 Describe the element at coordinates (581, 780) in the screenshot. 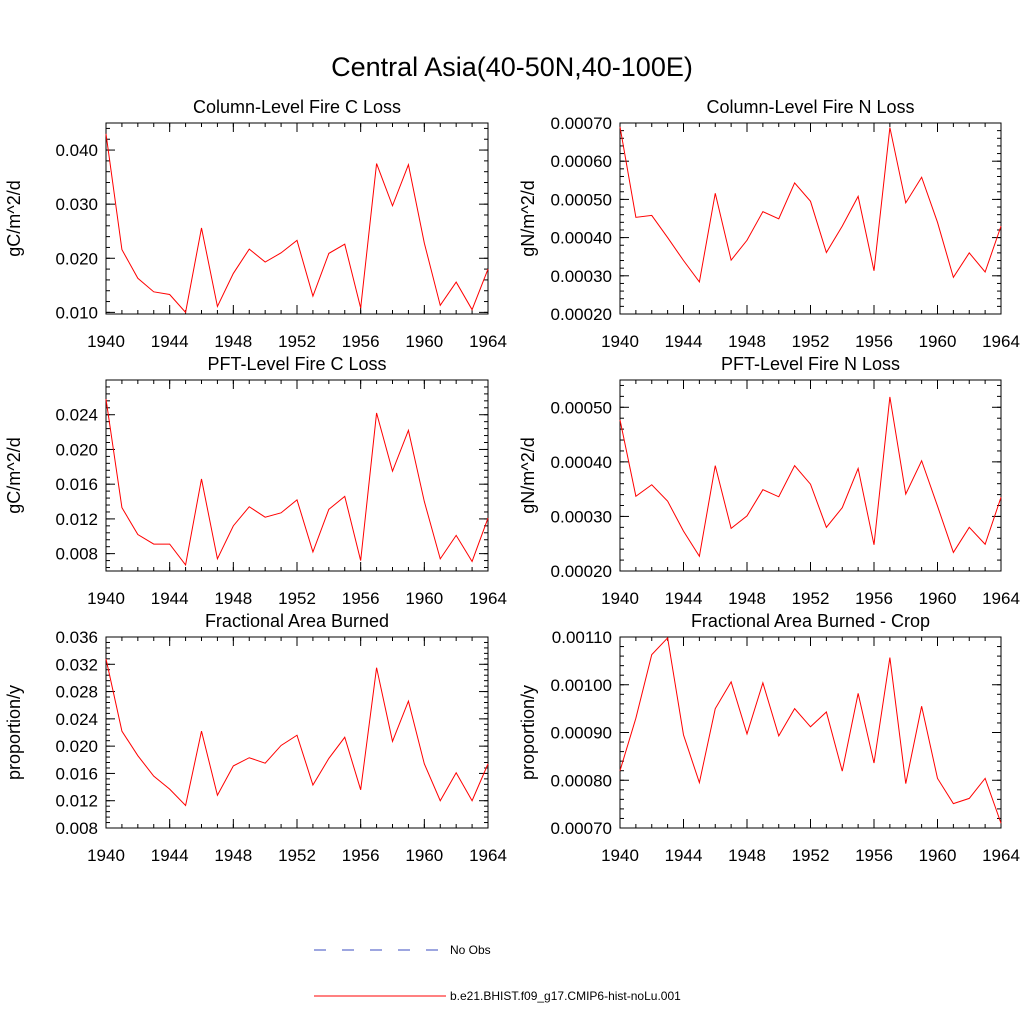

I see `y-tick-label: 0.00080` at that location.